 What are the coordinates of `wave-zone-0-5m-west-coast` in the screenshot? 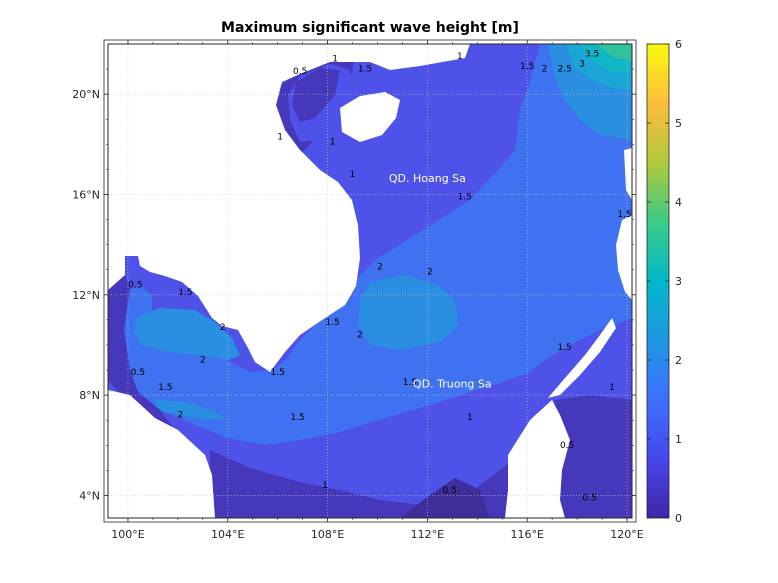 It's located at (141, 352).